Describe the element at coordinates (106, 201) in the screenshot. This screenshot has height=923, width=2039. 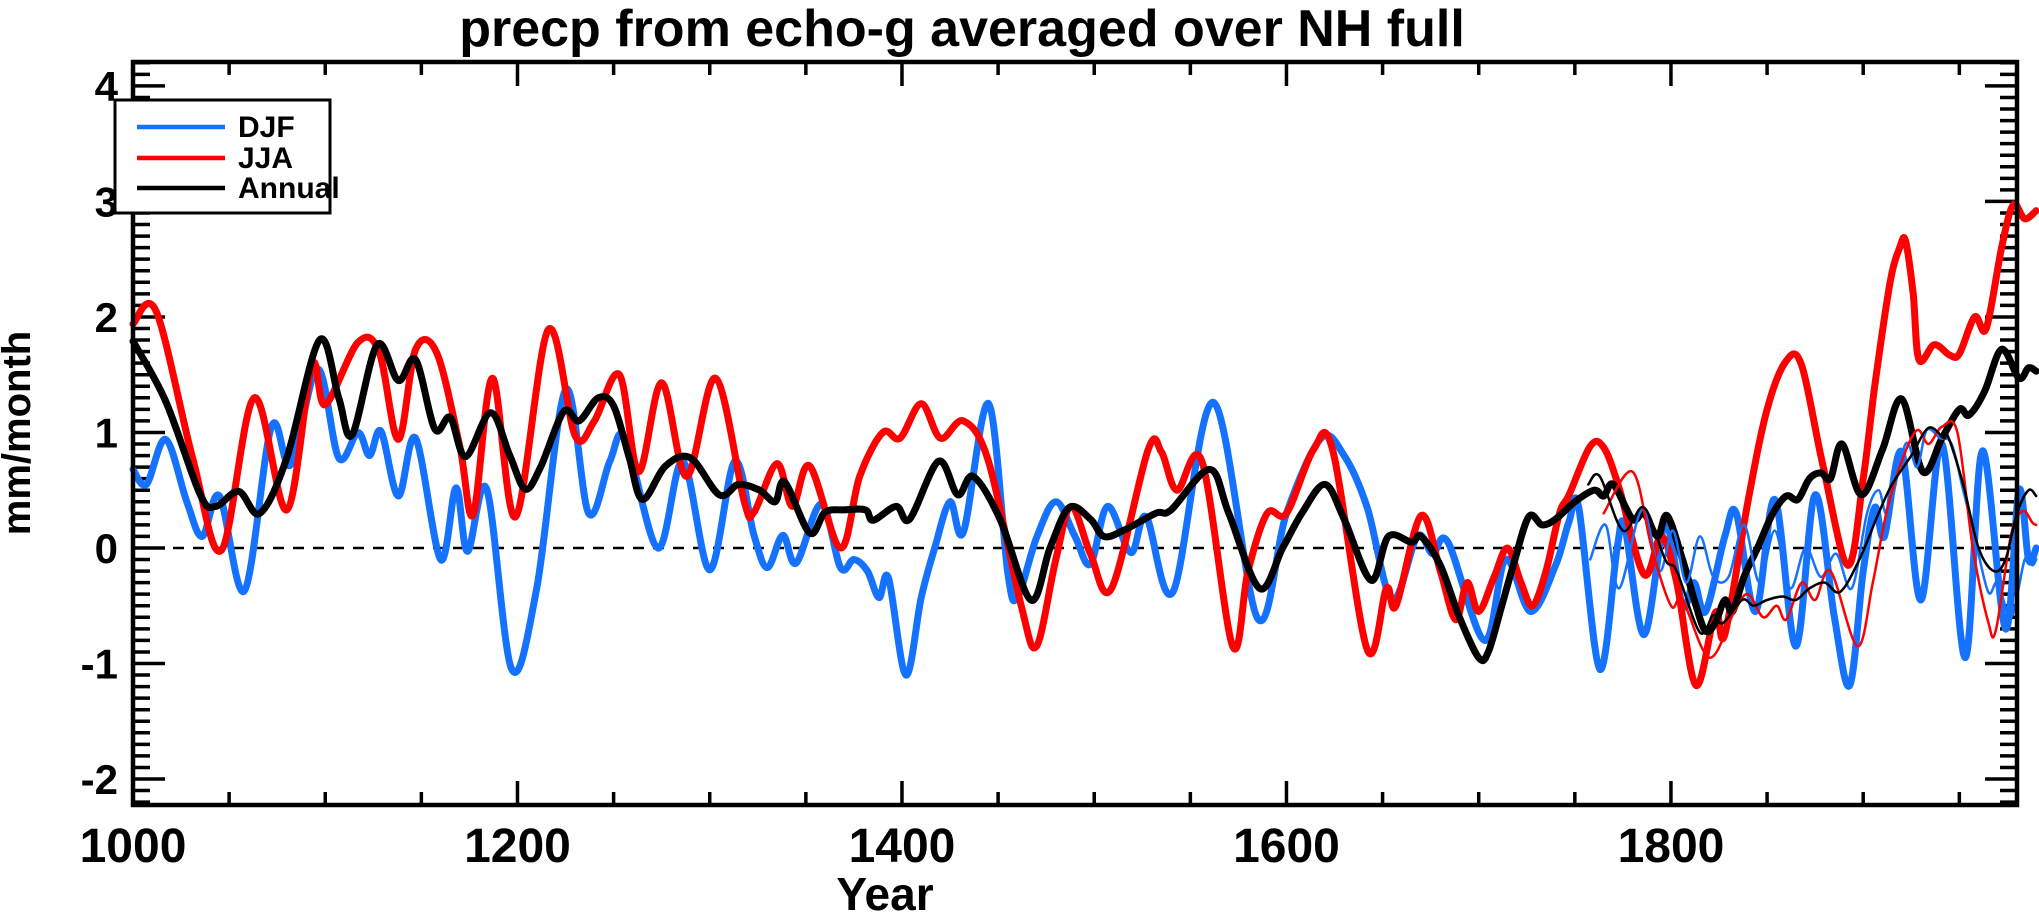
I see `y-tick-label: 3` at that location.